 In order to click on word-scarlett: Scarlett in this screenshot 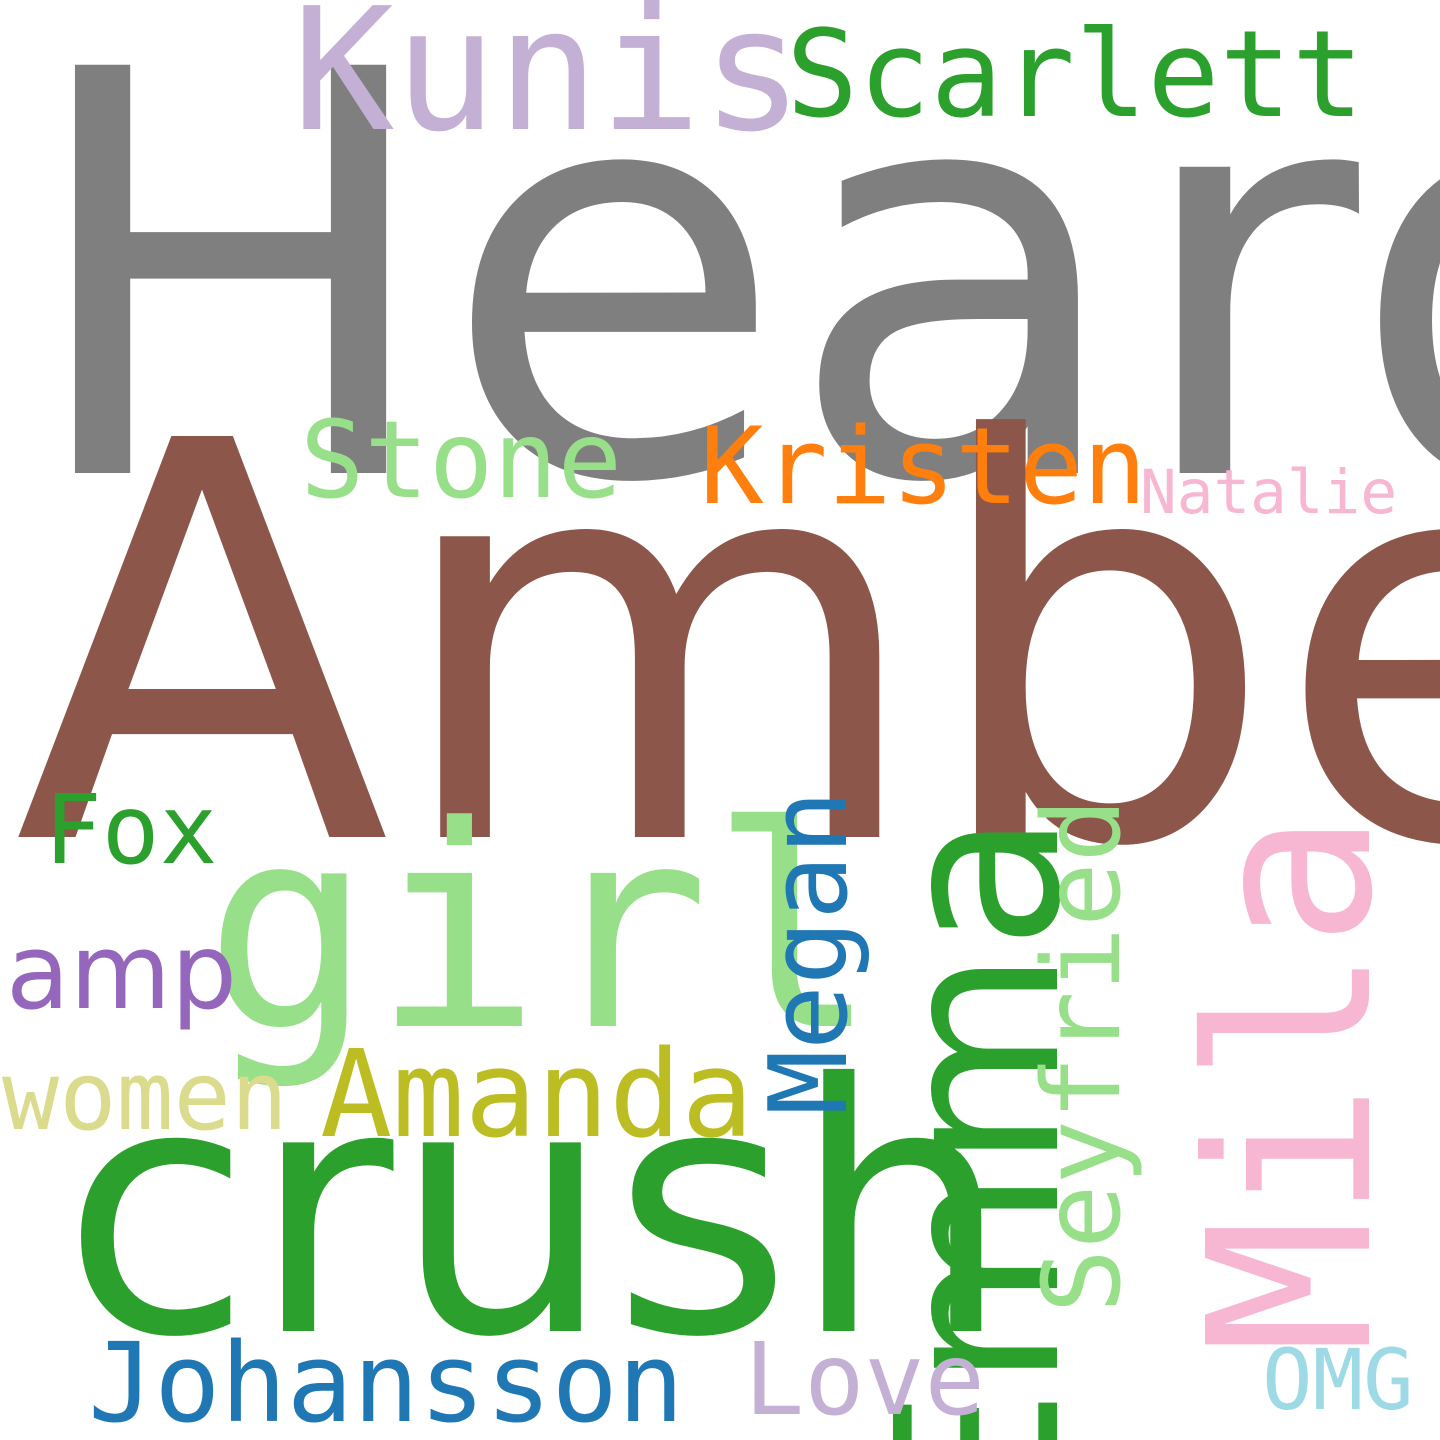, I will do `click(1075, 75)`.